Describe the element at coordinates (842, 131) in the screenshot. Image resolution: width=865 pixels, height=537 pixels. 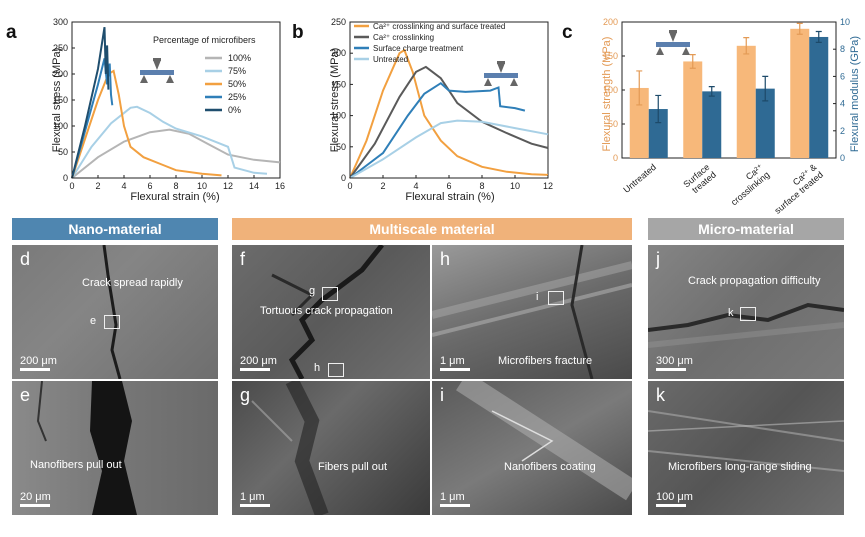
I see `y-tick-label-right: 2` at that location.